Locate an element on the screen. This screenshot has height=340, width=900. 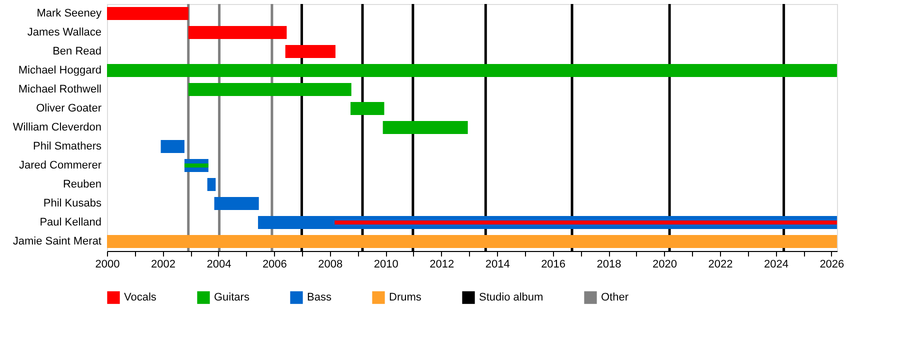
y-tick-label: Paul Kelland is located at coordinates (71, 222).